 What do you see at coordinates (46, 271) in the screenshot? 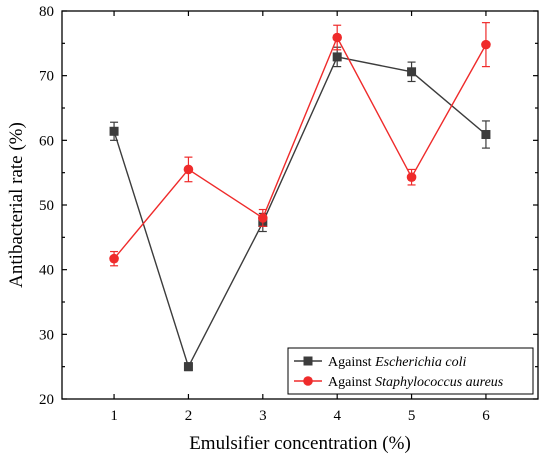
I see `y-tick-label: 40` at bounding box center [46, 271].